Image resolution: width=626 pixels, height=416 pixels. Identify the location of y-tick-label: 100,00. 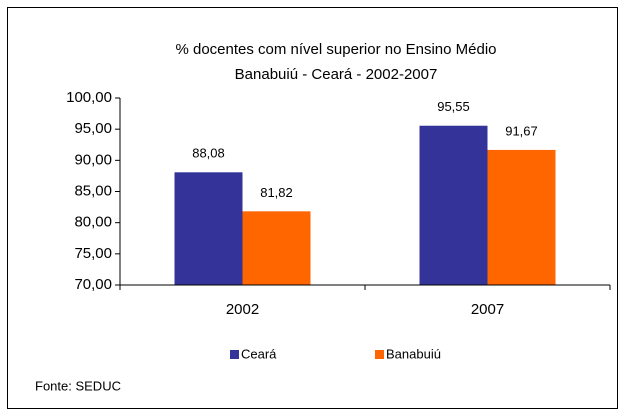
(89, 97).